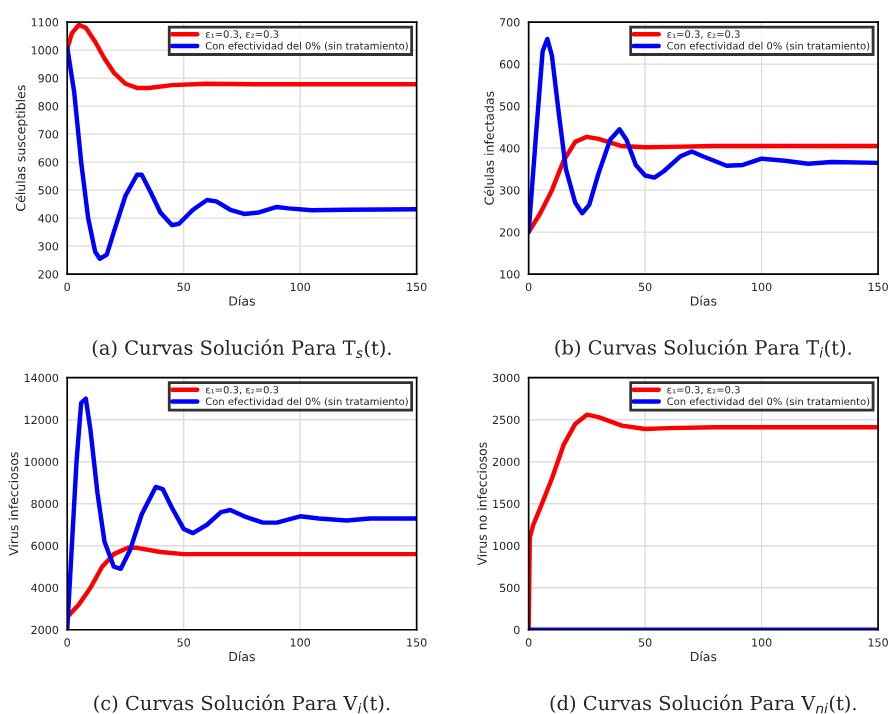  What do you see at coordinates (241, 349) in the screenshot?
I see `text: (a) Curvas Solución Para T$_{s}$(t).` at bounding box center [241, 349].